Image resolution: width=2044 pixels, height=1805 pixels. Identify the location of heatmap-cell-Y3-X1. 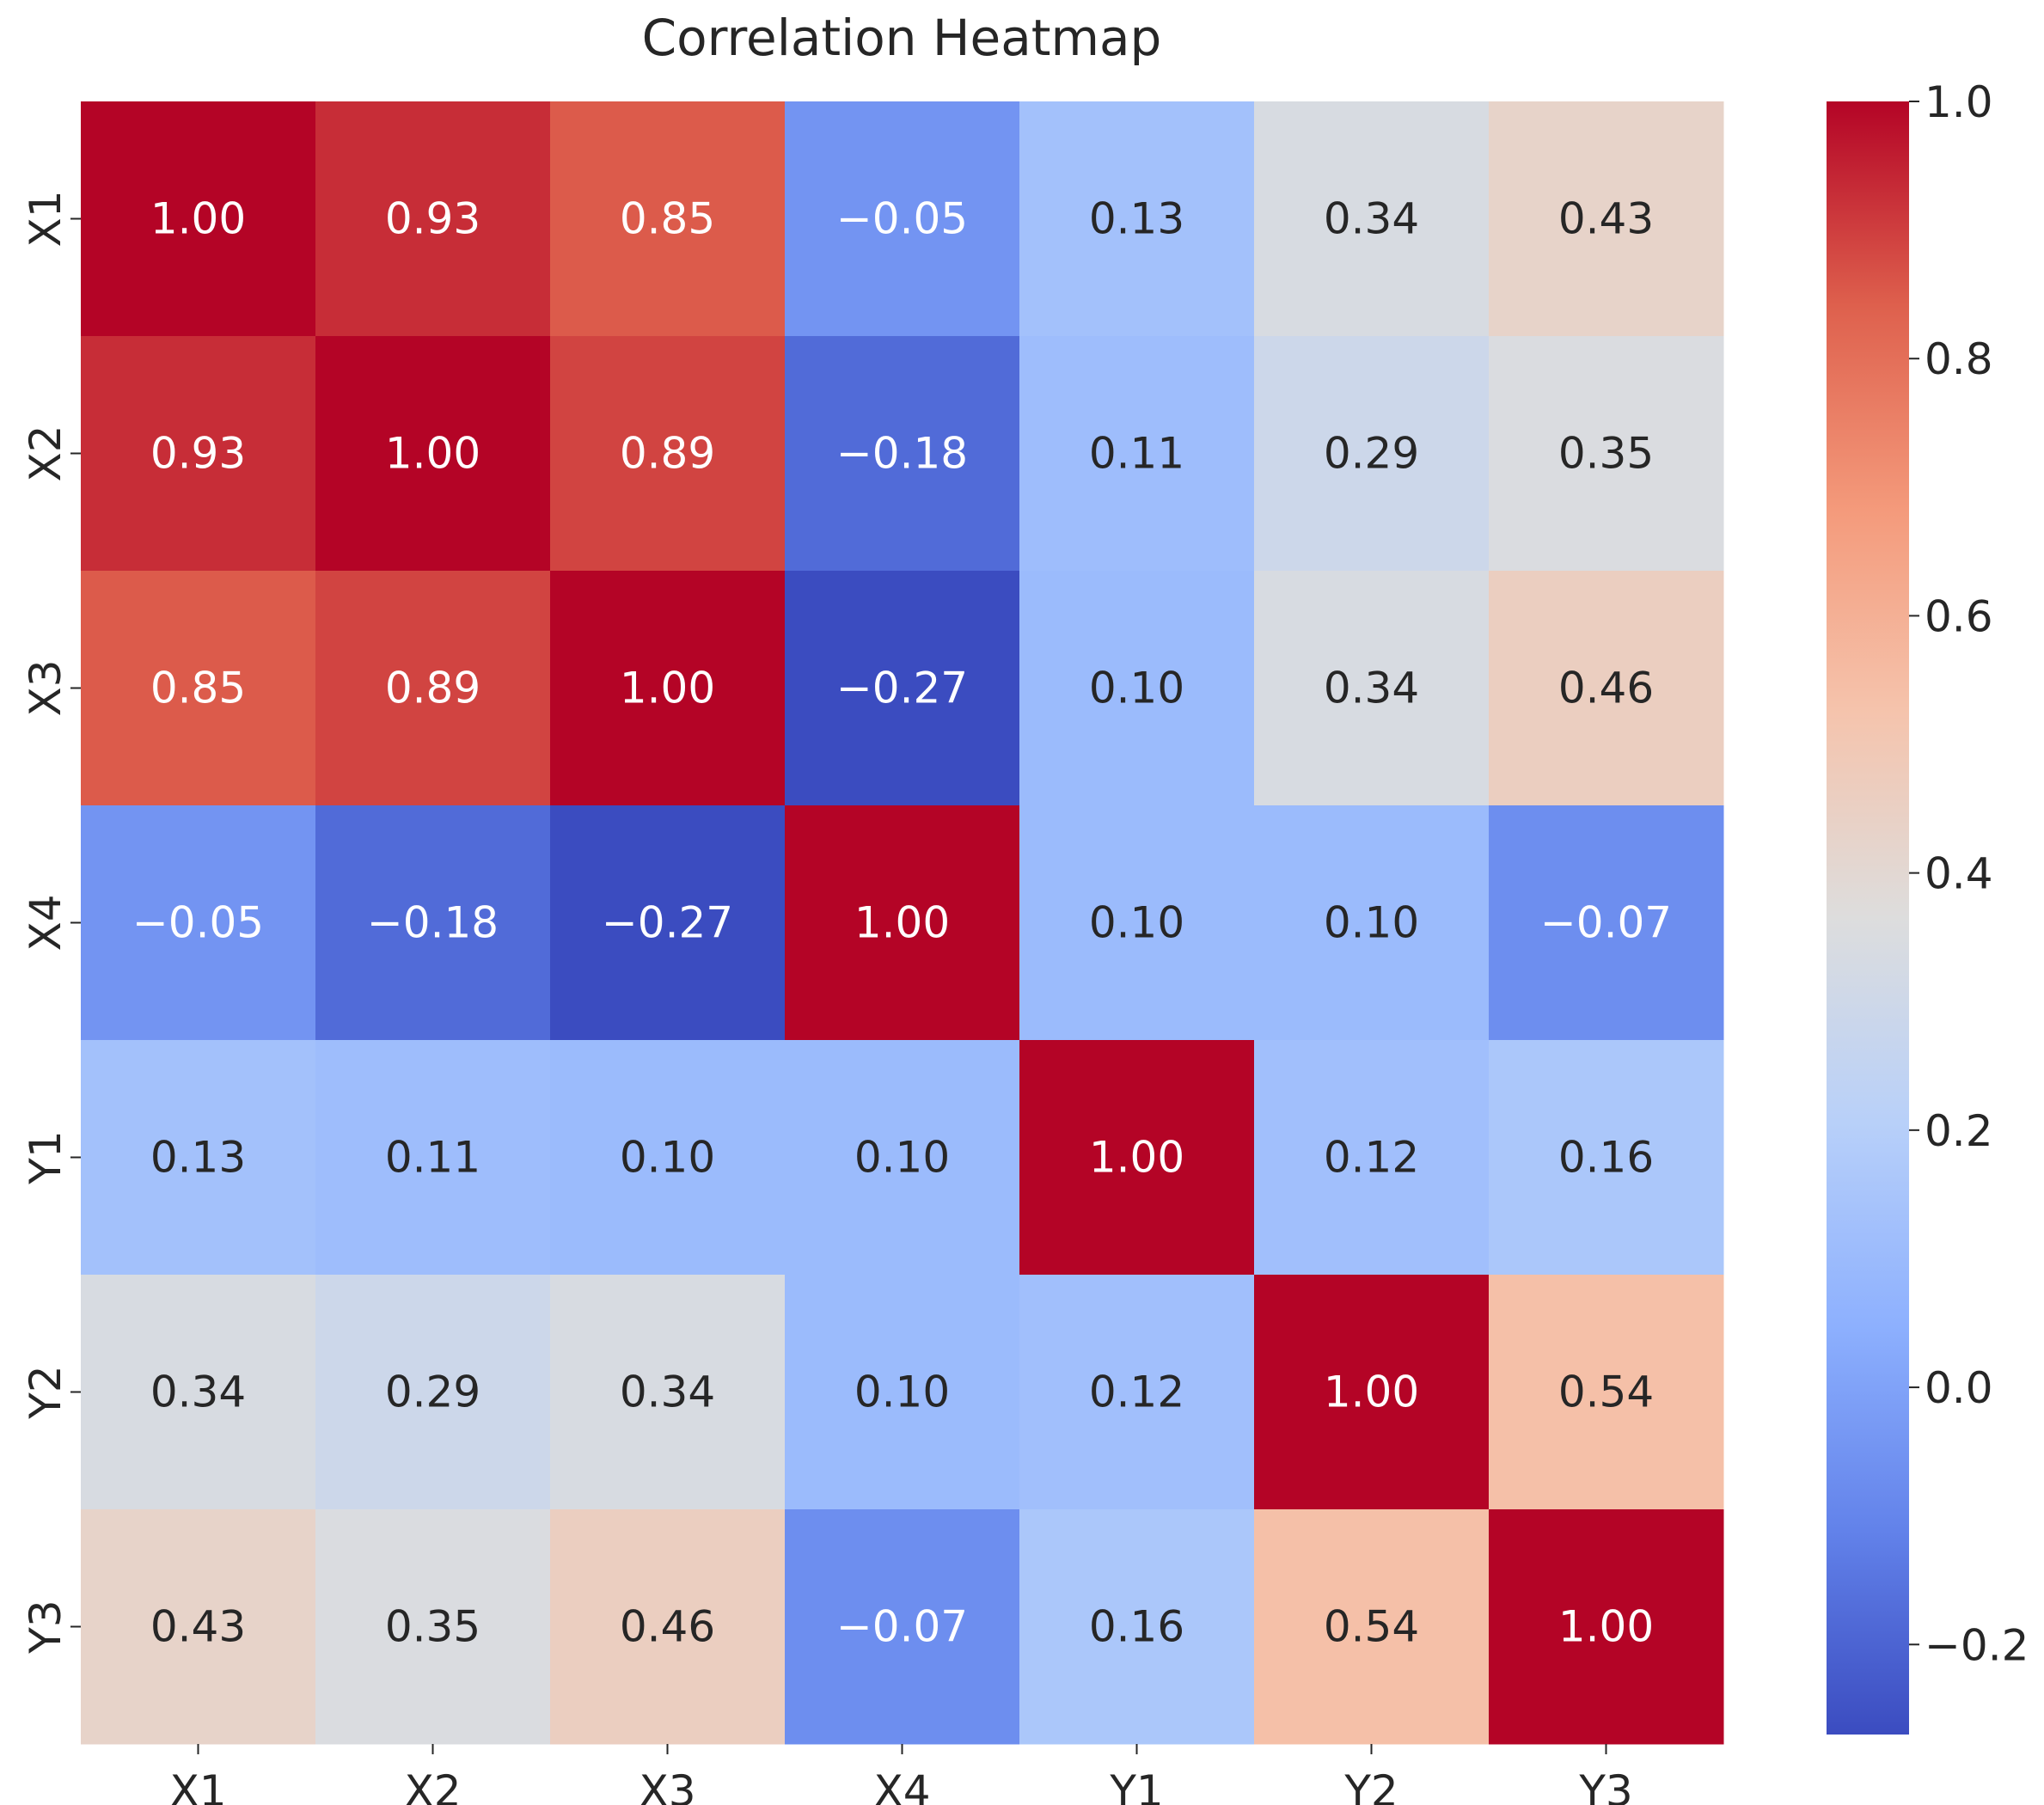
(198, 1627).